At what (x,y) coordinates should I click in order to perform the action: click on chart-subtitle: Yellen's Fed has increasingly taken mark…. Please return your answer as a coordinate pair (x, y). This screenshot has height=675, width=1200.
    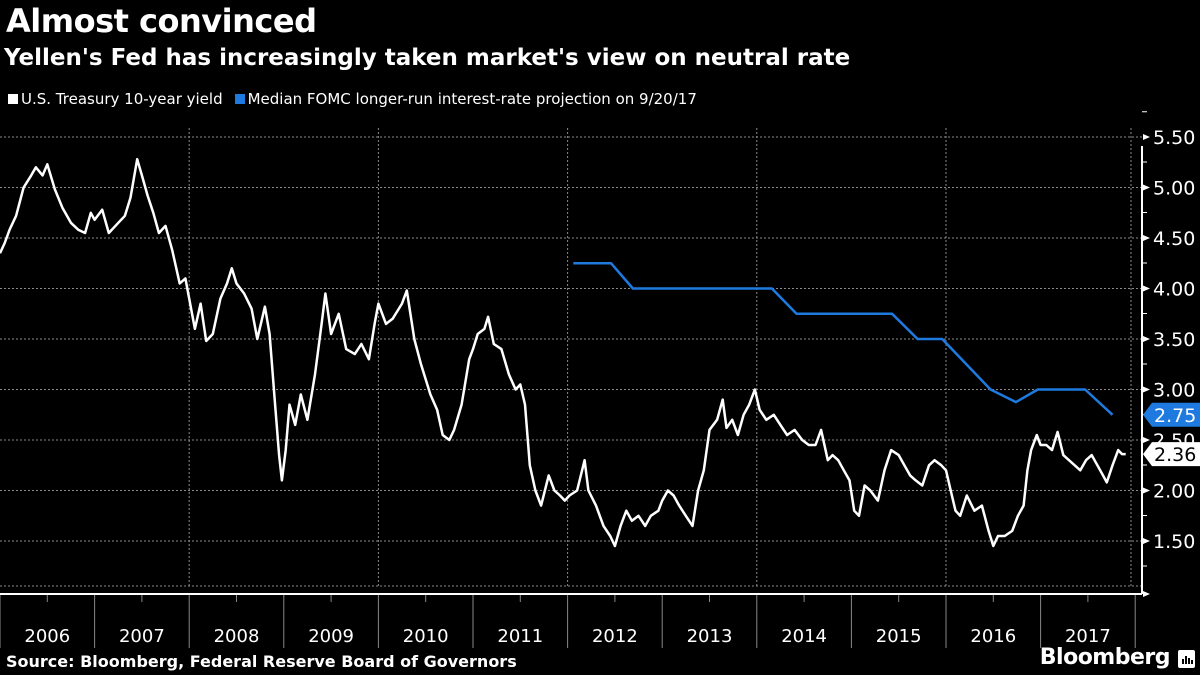
    Looking at the image, I should click on (427, 58).